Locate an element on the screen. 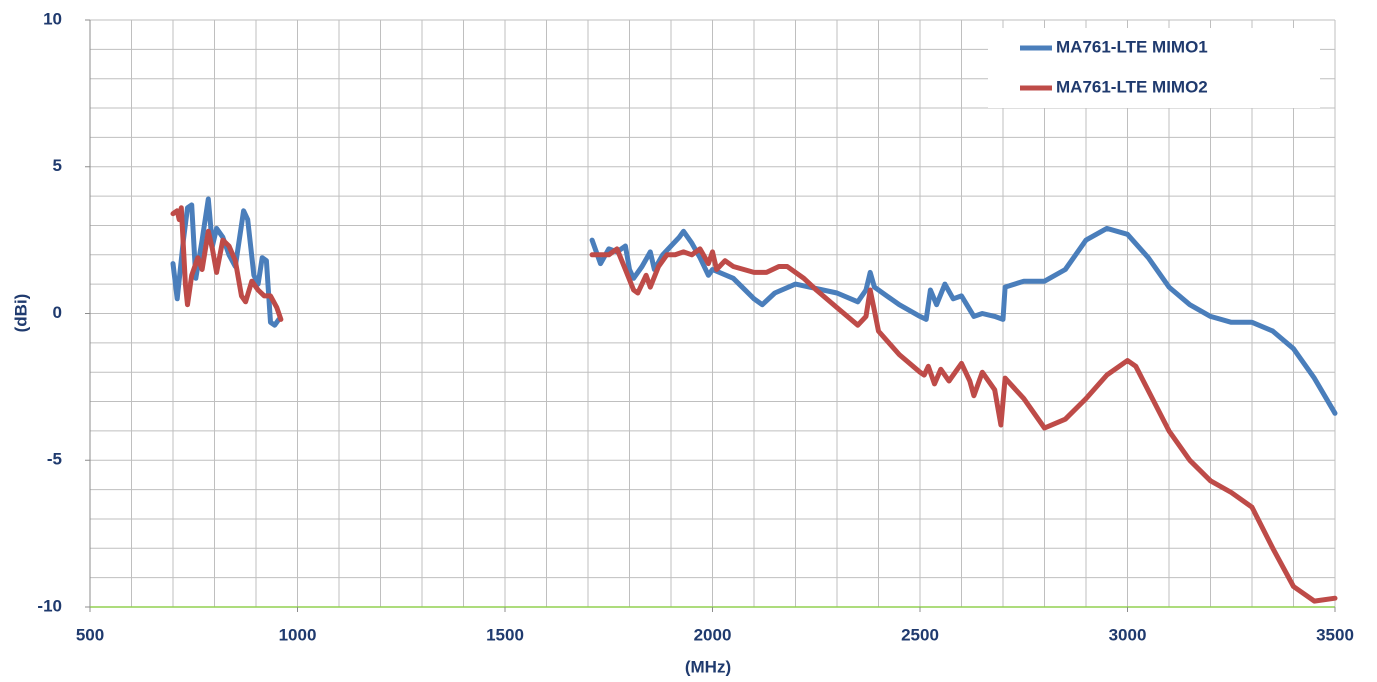 Image resolution: width=1377 pixels, height=682 pixels. y-tick-label: 5 is located at coordinates (57, 165).